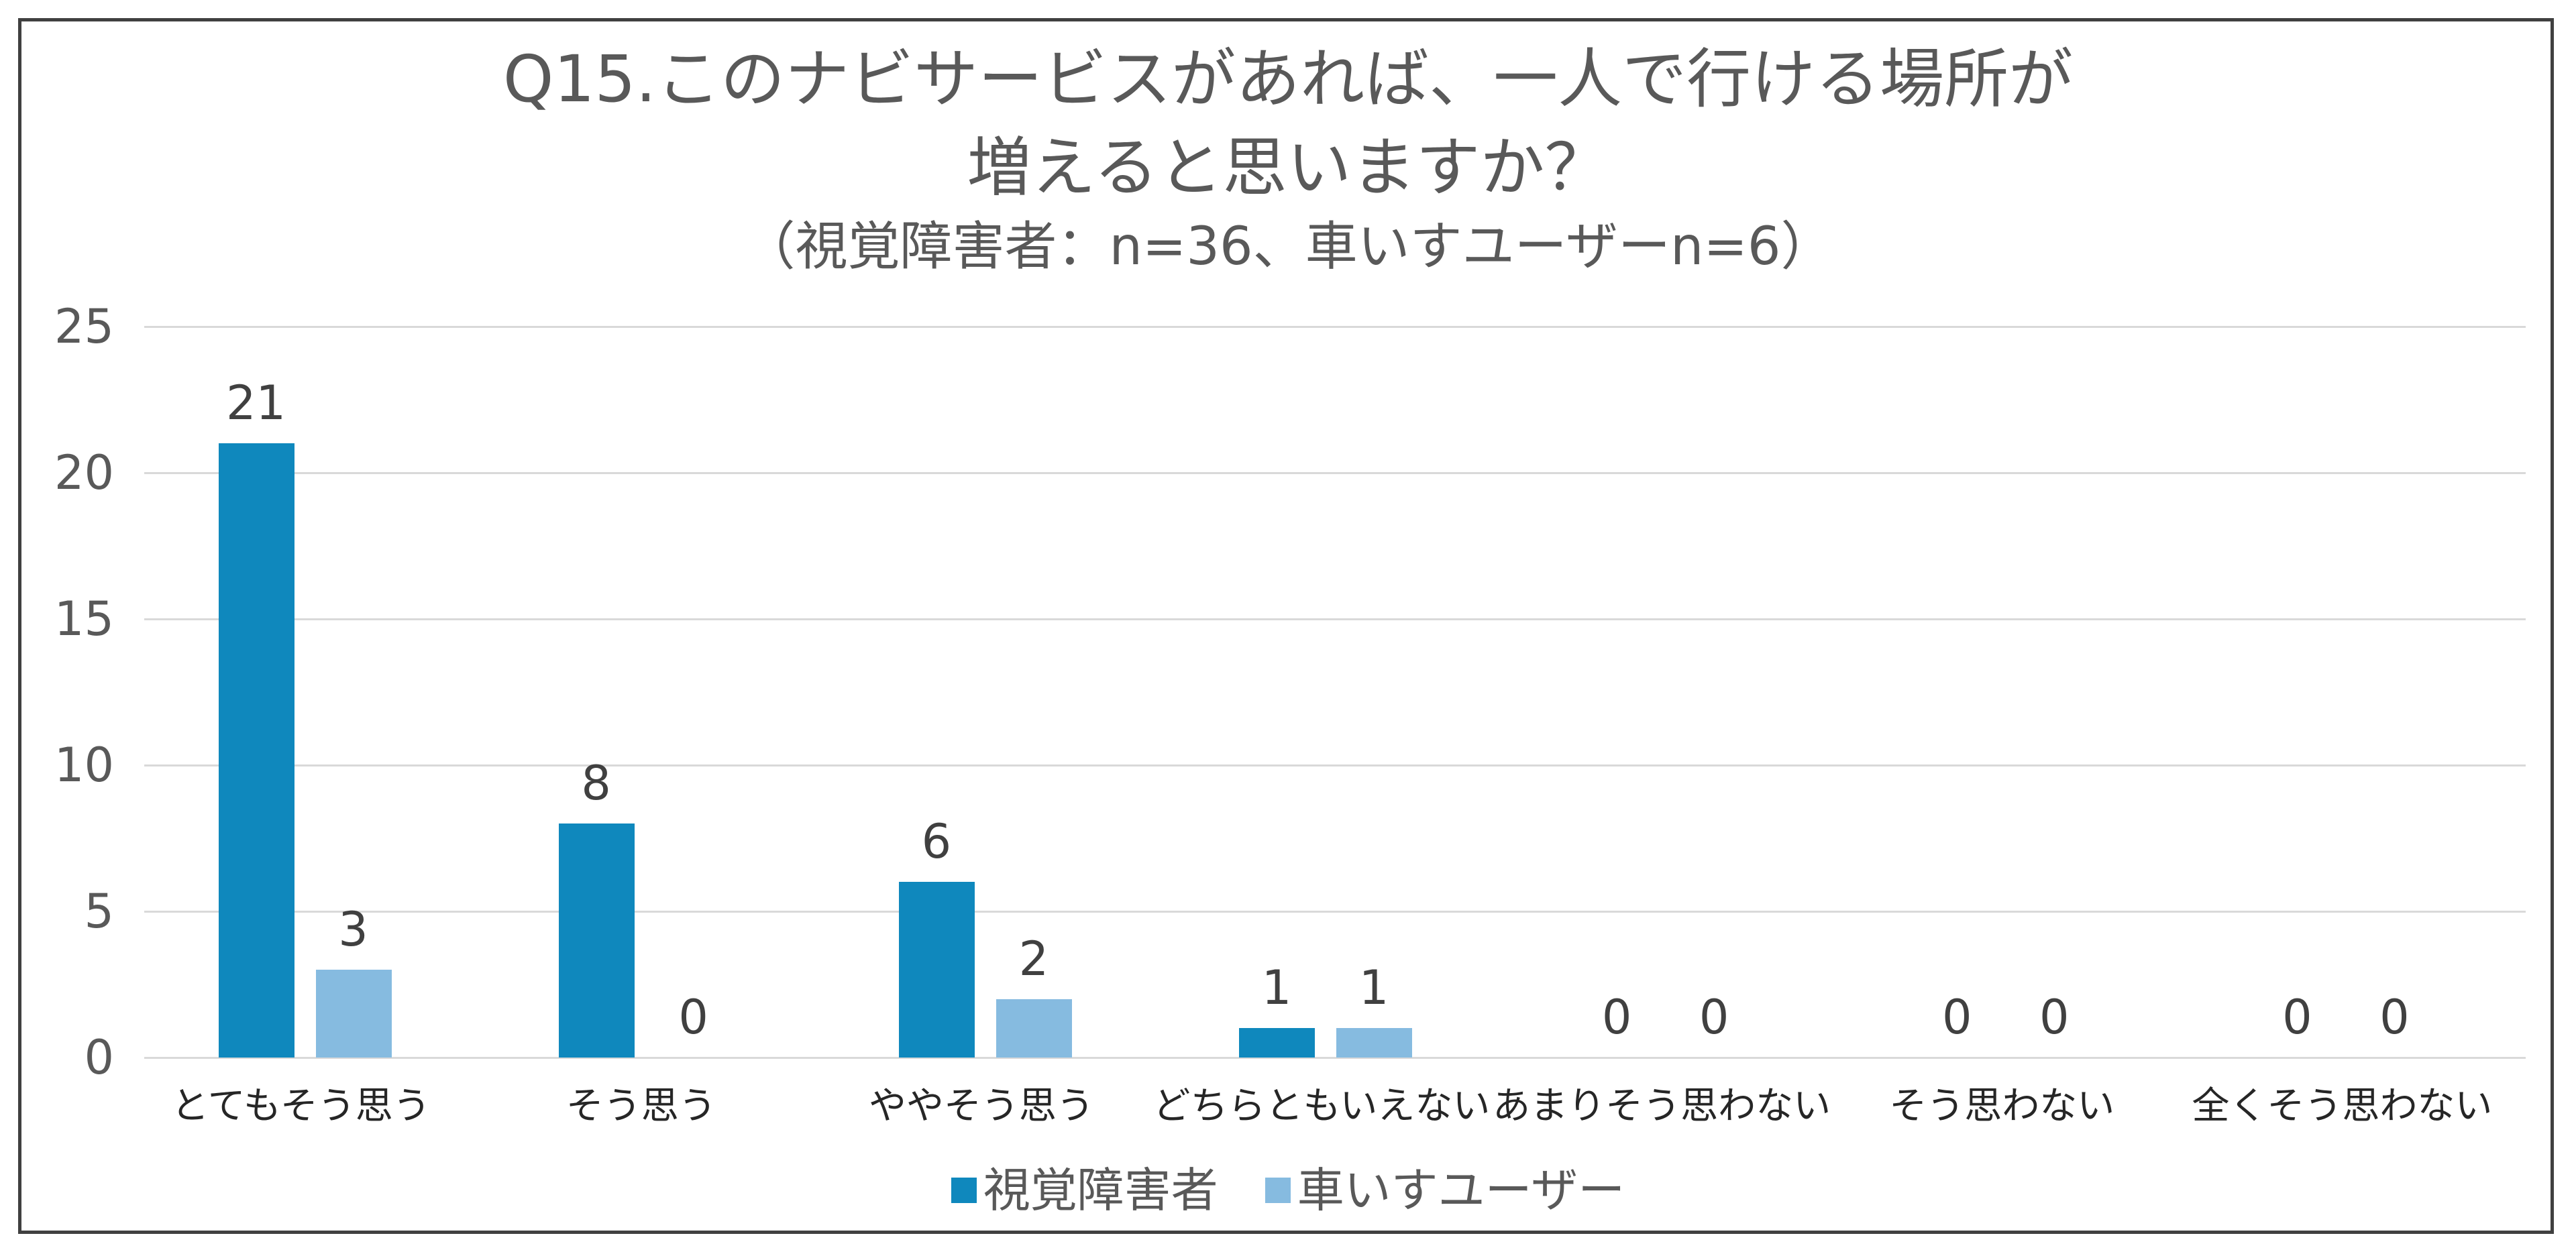 This screenshot has width=2576, height=1250. I want to click on data-label: 21, so click(256, 403).